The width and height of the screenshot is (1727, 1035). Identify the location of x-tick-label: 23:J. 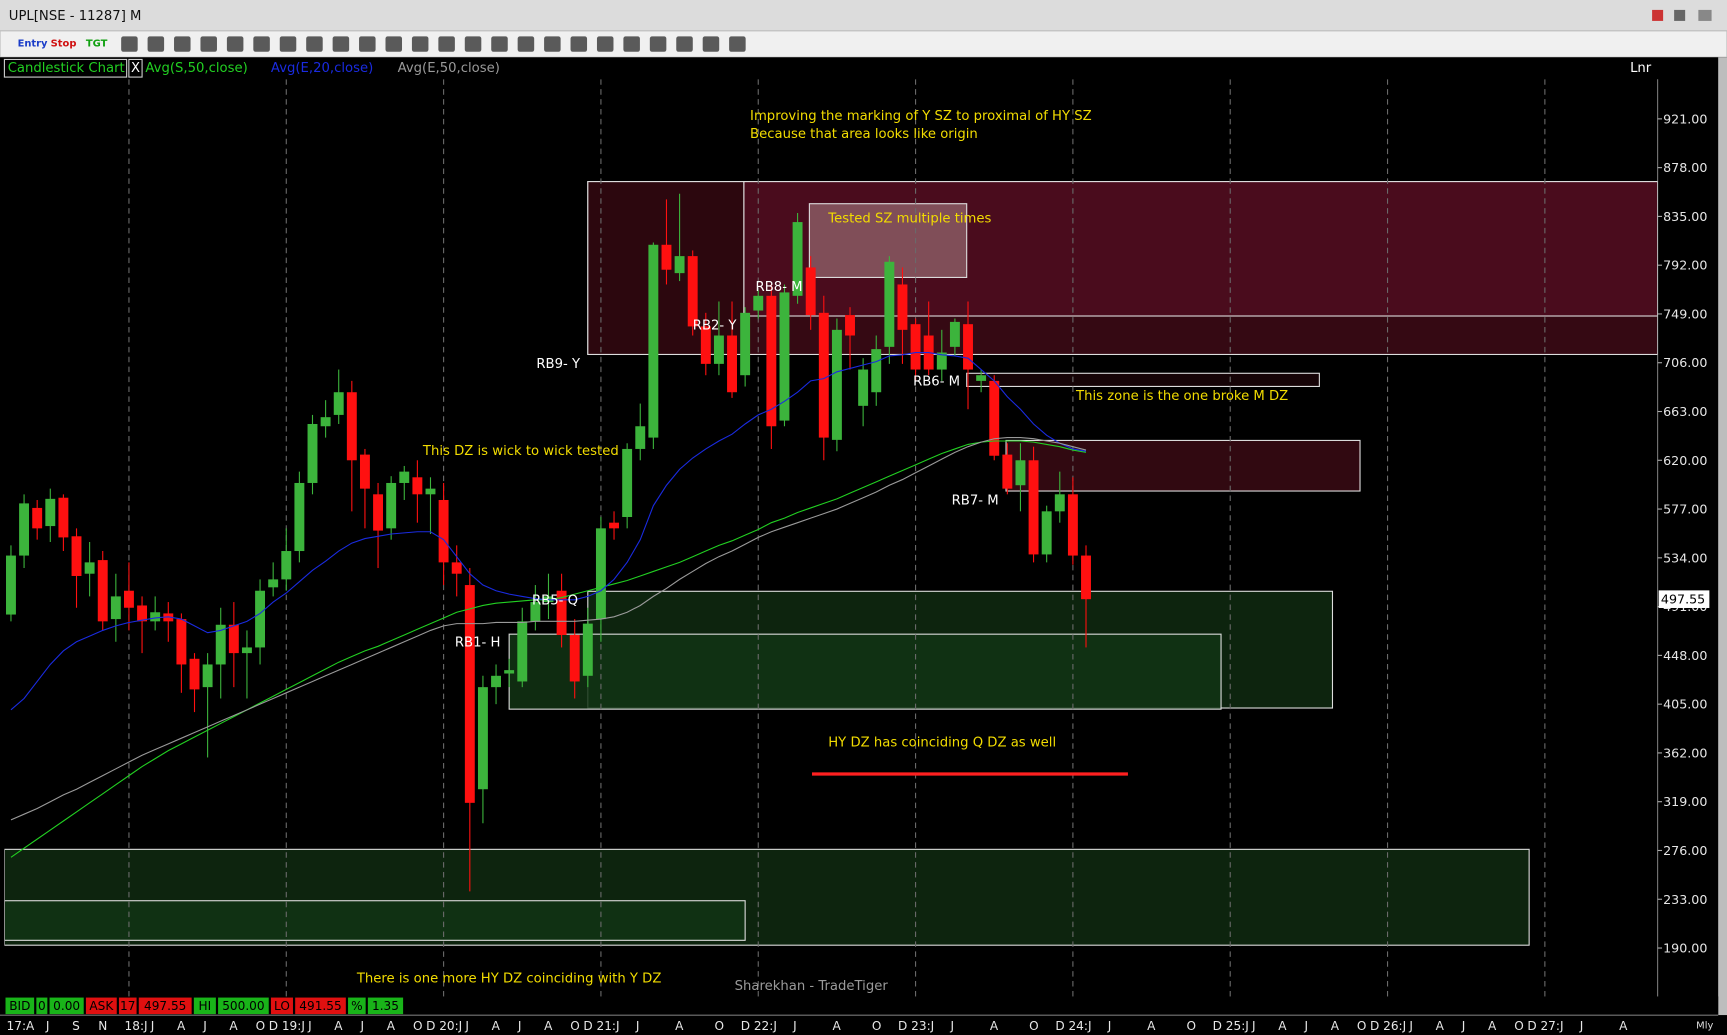
(922, 1026).